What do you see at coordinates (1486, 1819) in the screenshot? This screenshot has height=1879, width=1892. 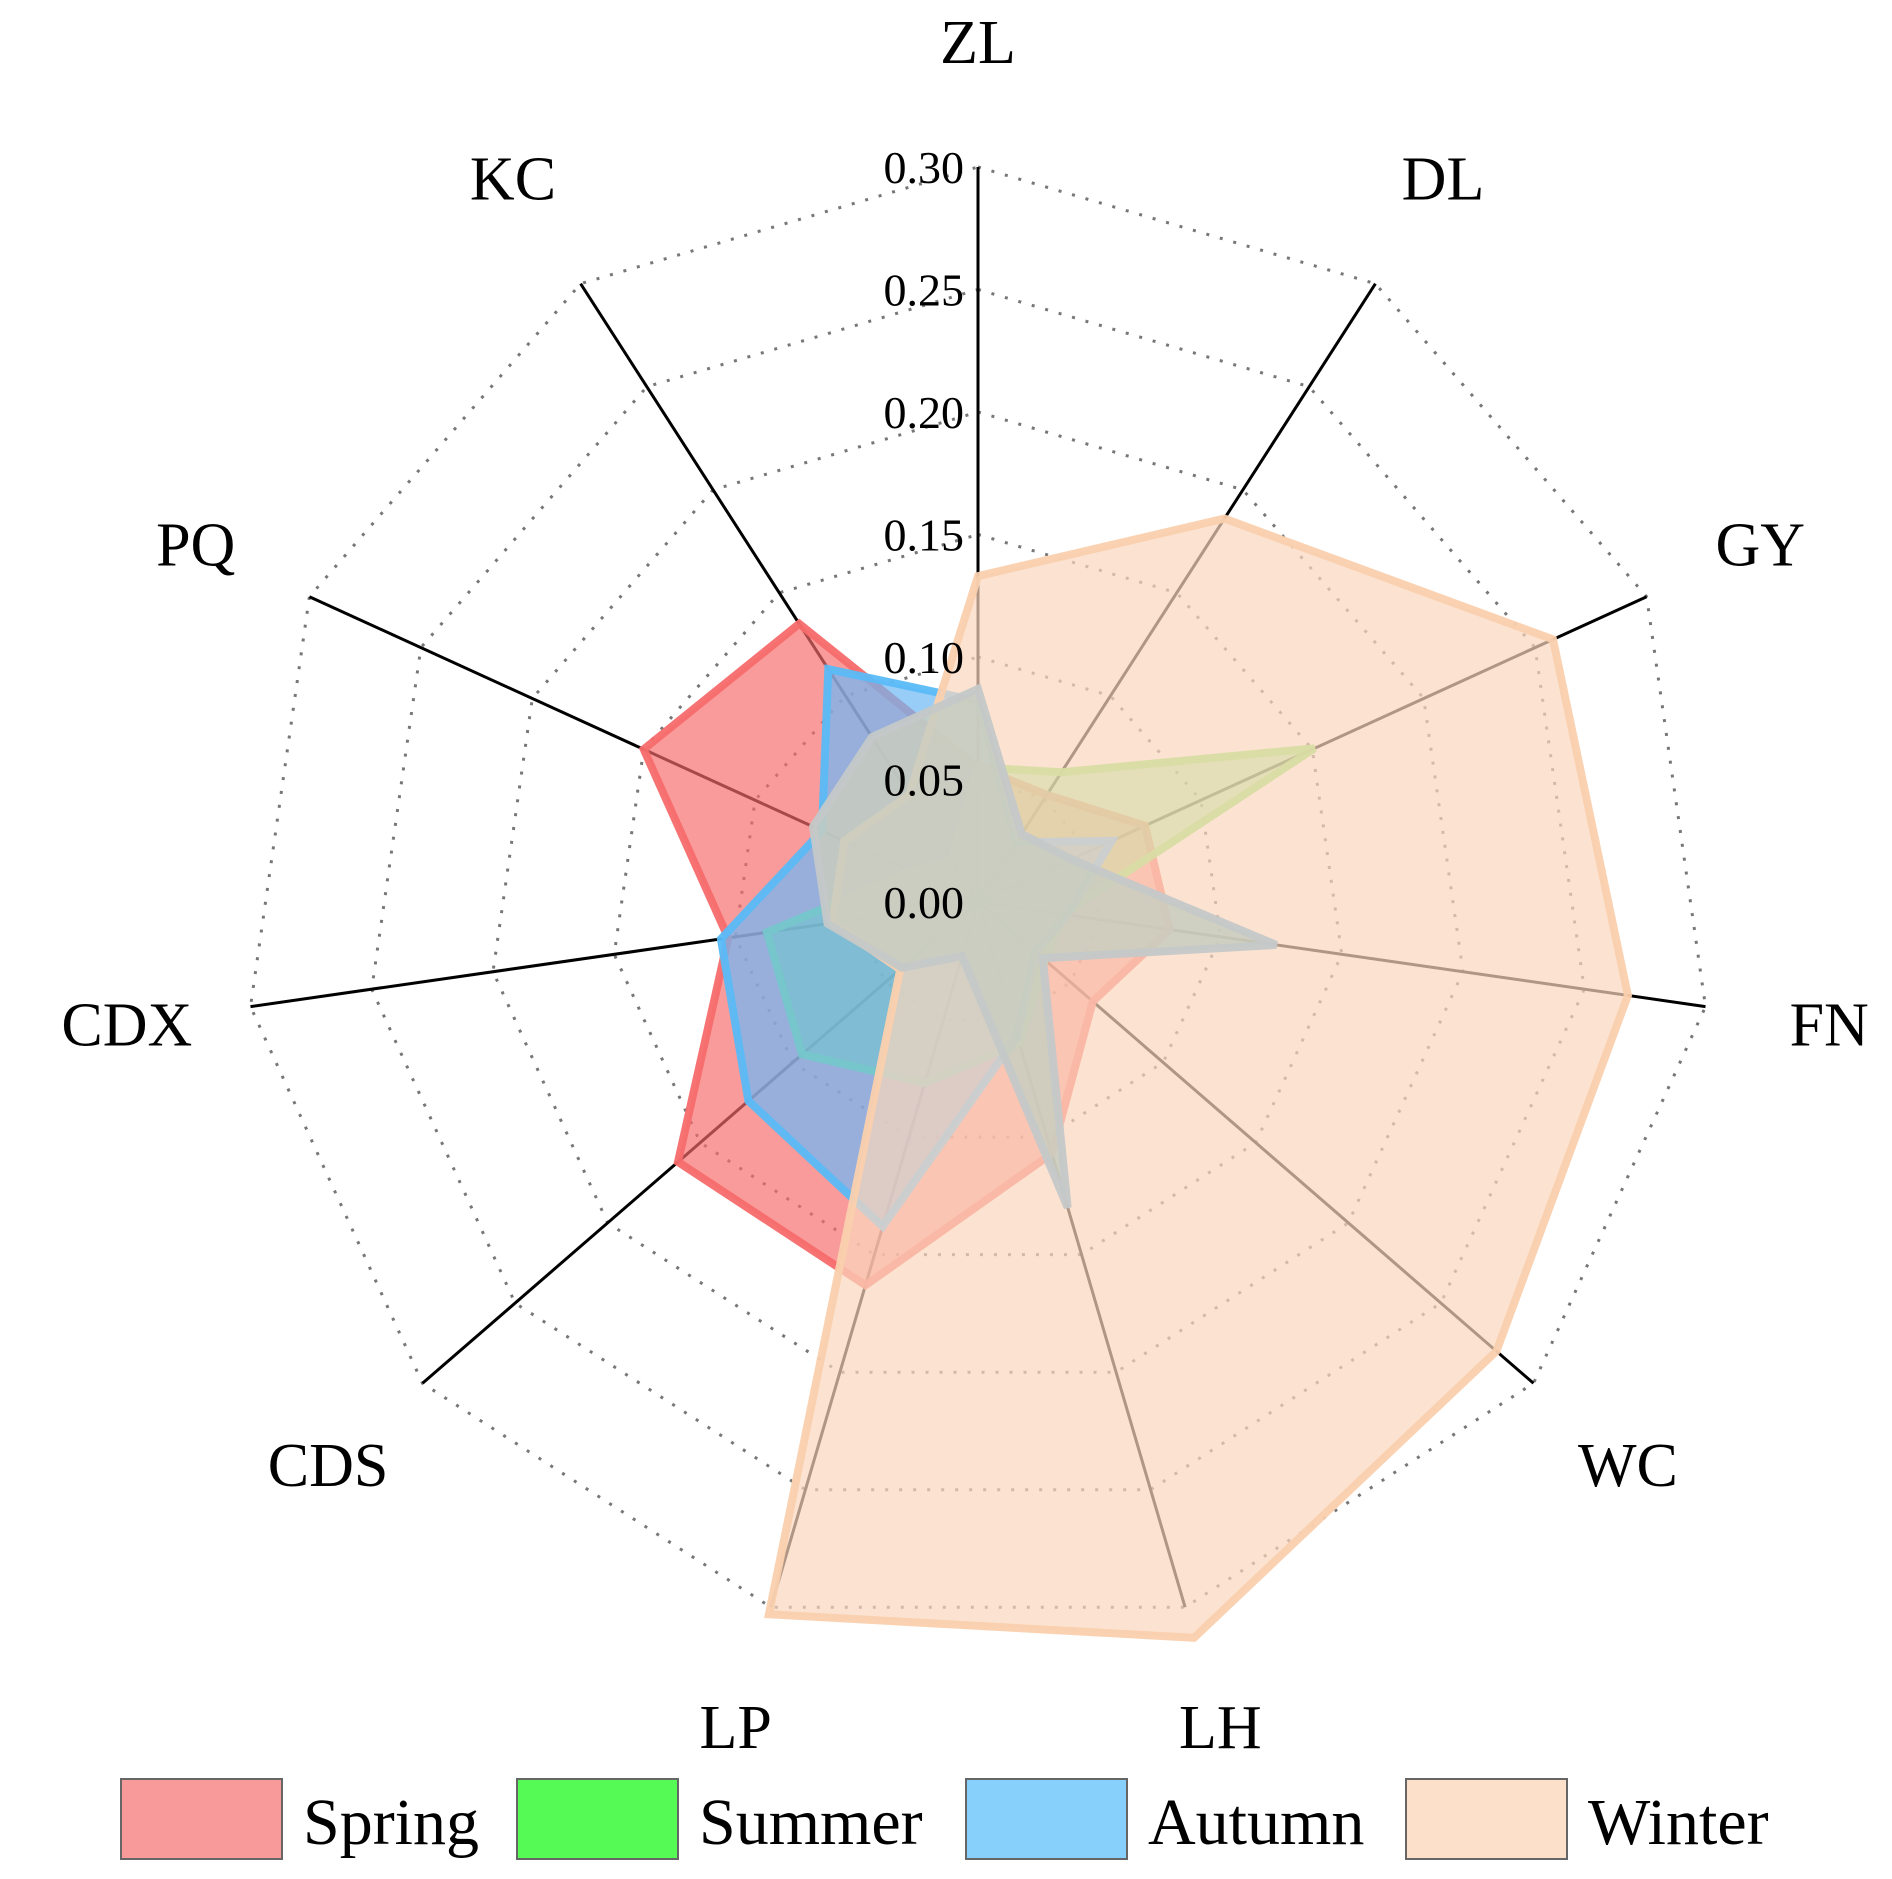 I see `legend-swatch-winter` at bounding box center [1486, 1819].